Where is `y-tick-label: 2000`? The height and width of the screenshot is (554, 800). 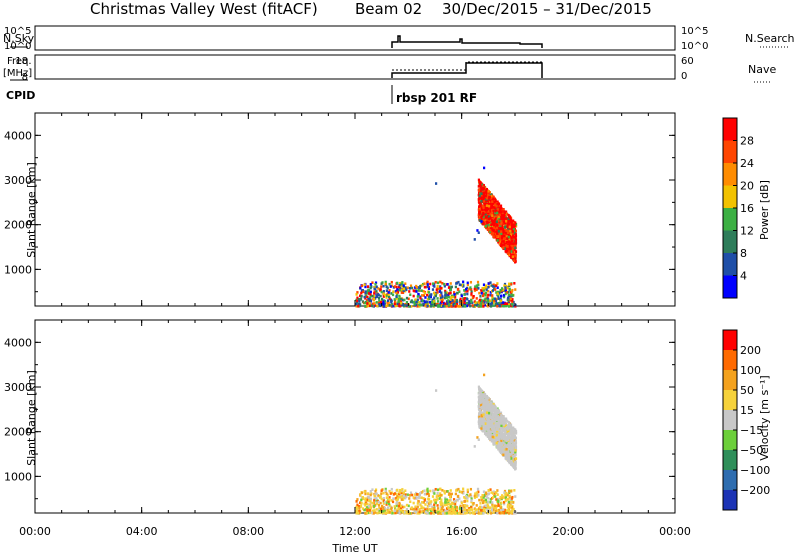
y-tick-label: 2000 is located at coordinates (18, 432).